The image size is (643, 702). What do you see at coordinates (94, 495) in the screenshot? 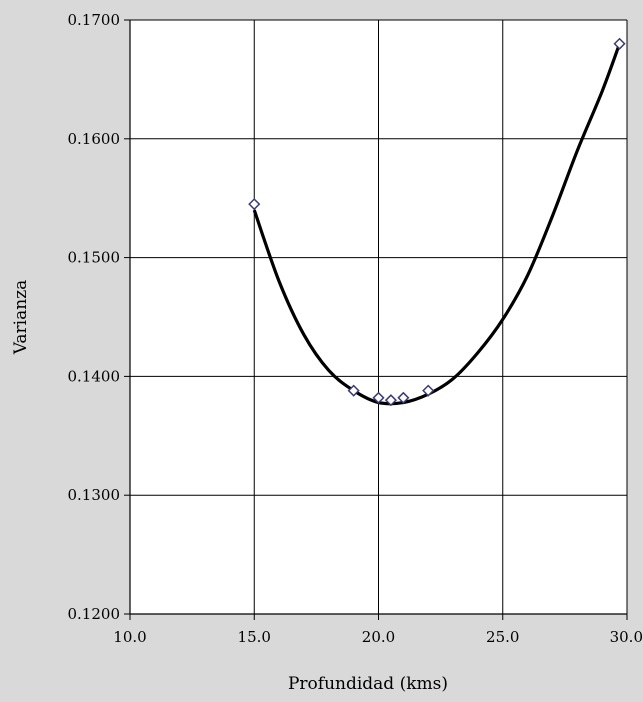
I see `y-tick-label-1: 0.1300` at bounding box center [94, 495].